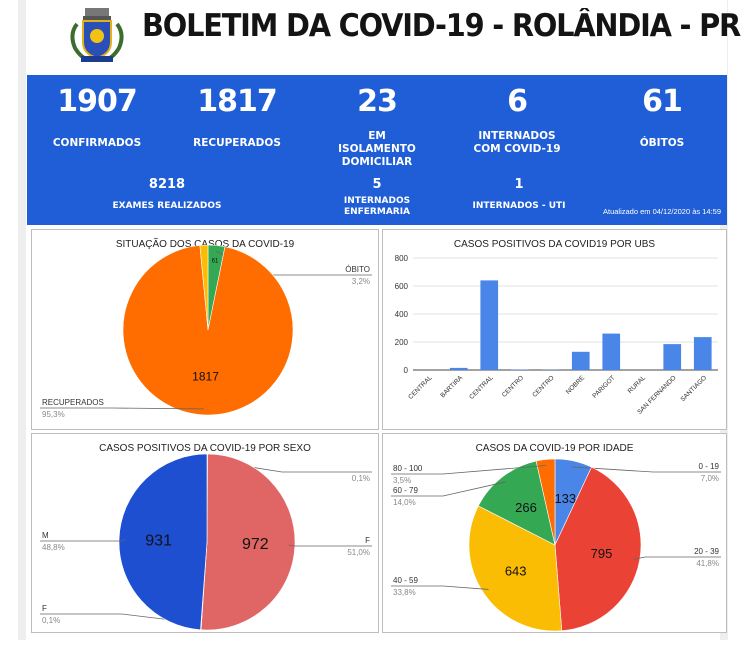 Image resolution: width=745 pixels, height=645 pixels. Describe the element at coordinates (709, 466) in the screenshot. I see `slice-name-label: 0 - 19` at that location.